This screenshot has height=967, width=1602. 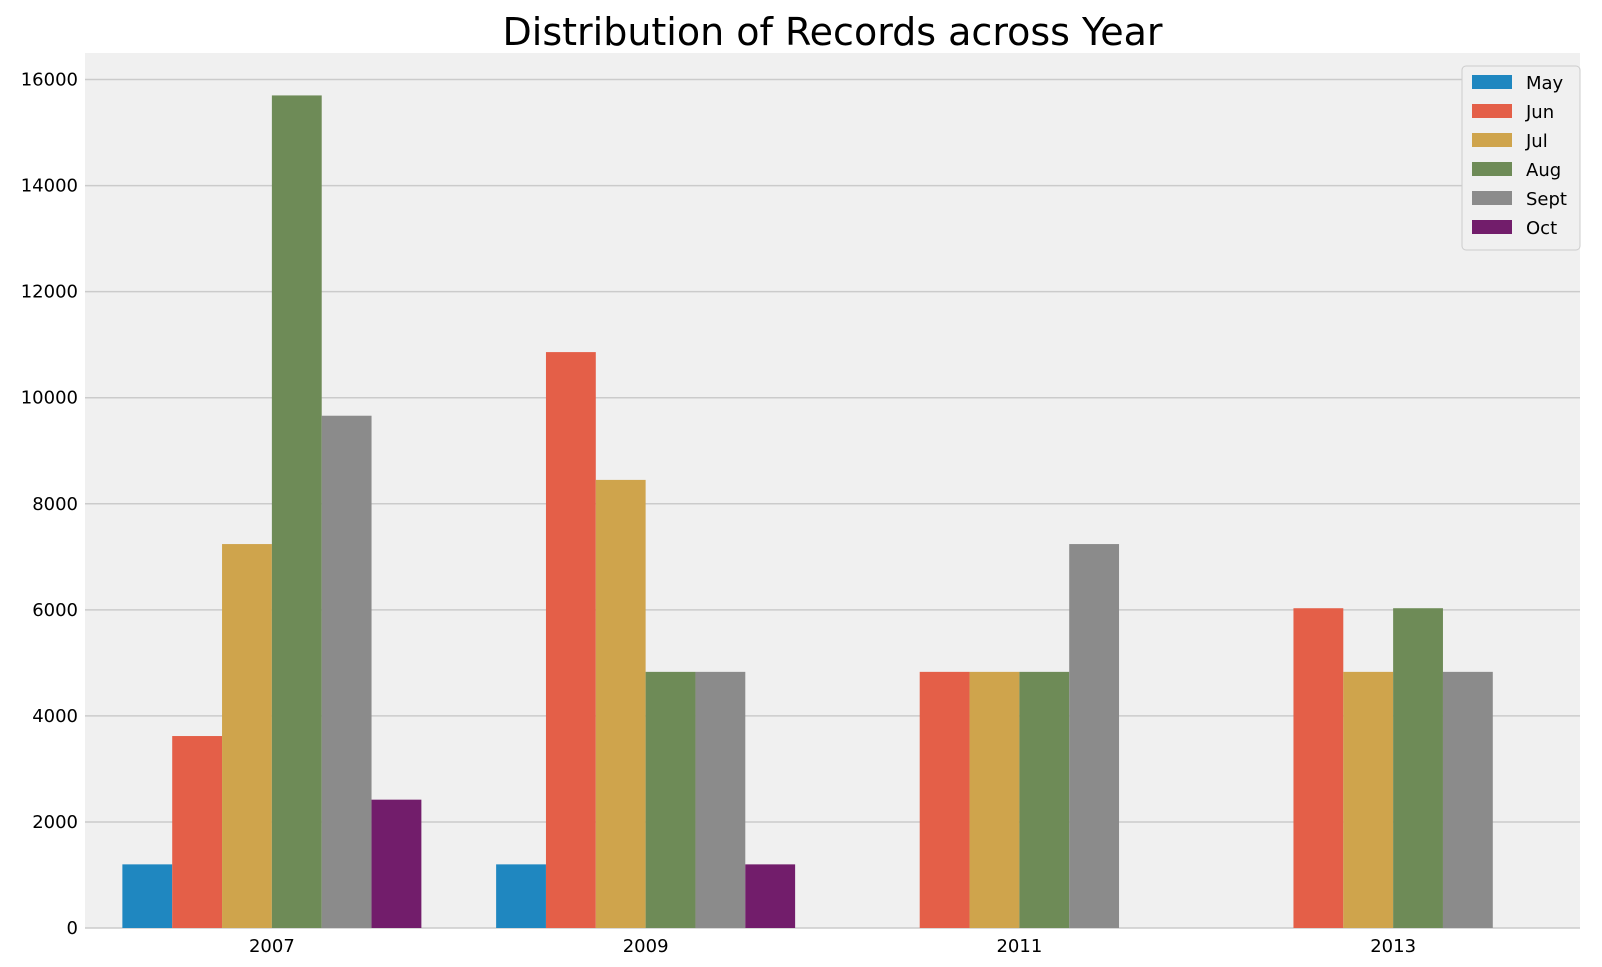 What do you see at coordinates (1546, 199) in the screenshot?
I see `legend-label: Sept` at bounding box center [1546, 199].